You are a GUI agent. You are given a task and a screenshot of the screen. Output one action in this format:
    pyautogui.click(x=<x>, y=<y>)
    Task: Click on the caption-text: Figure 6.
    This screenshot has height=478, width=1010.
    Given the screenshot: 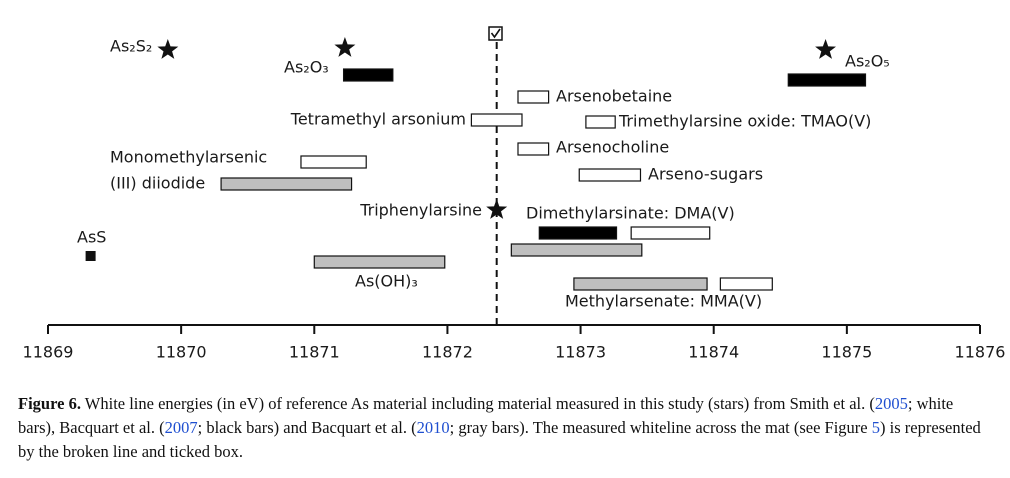 What is the action you would take?
    pyautogui.click(x=49, y=403)
    